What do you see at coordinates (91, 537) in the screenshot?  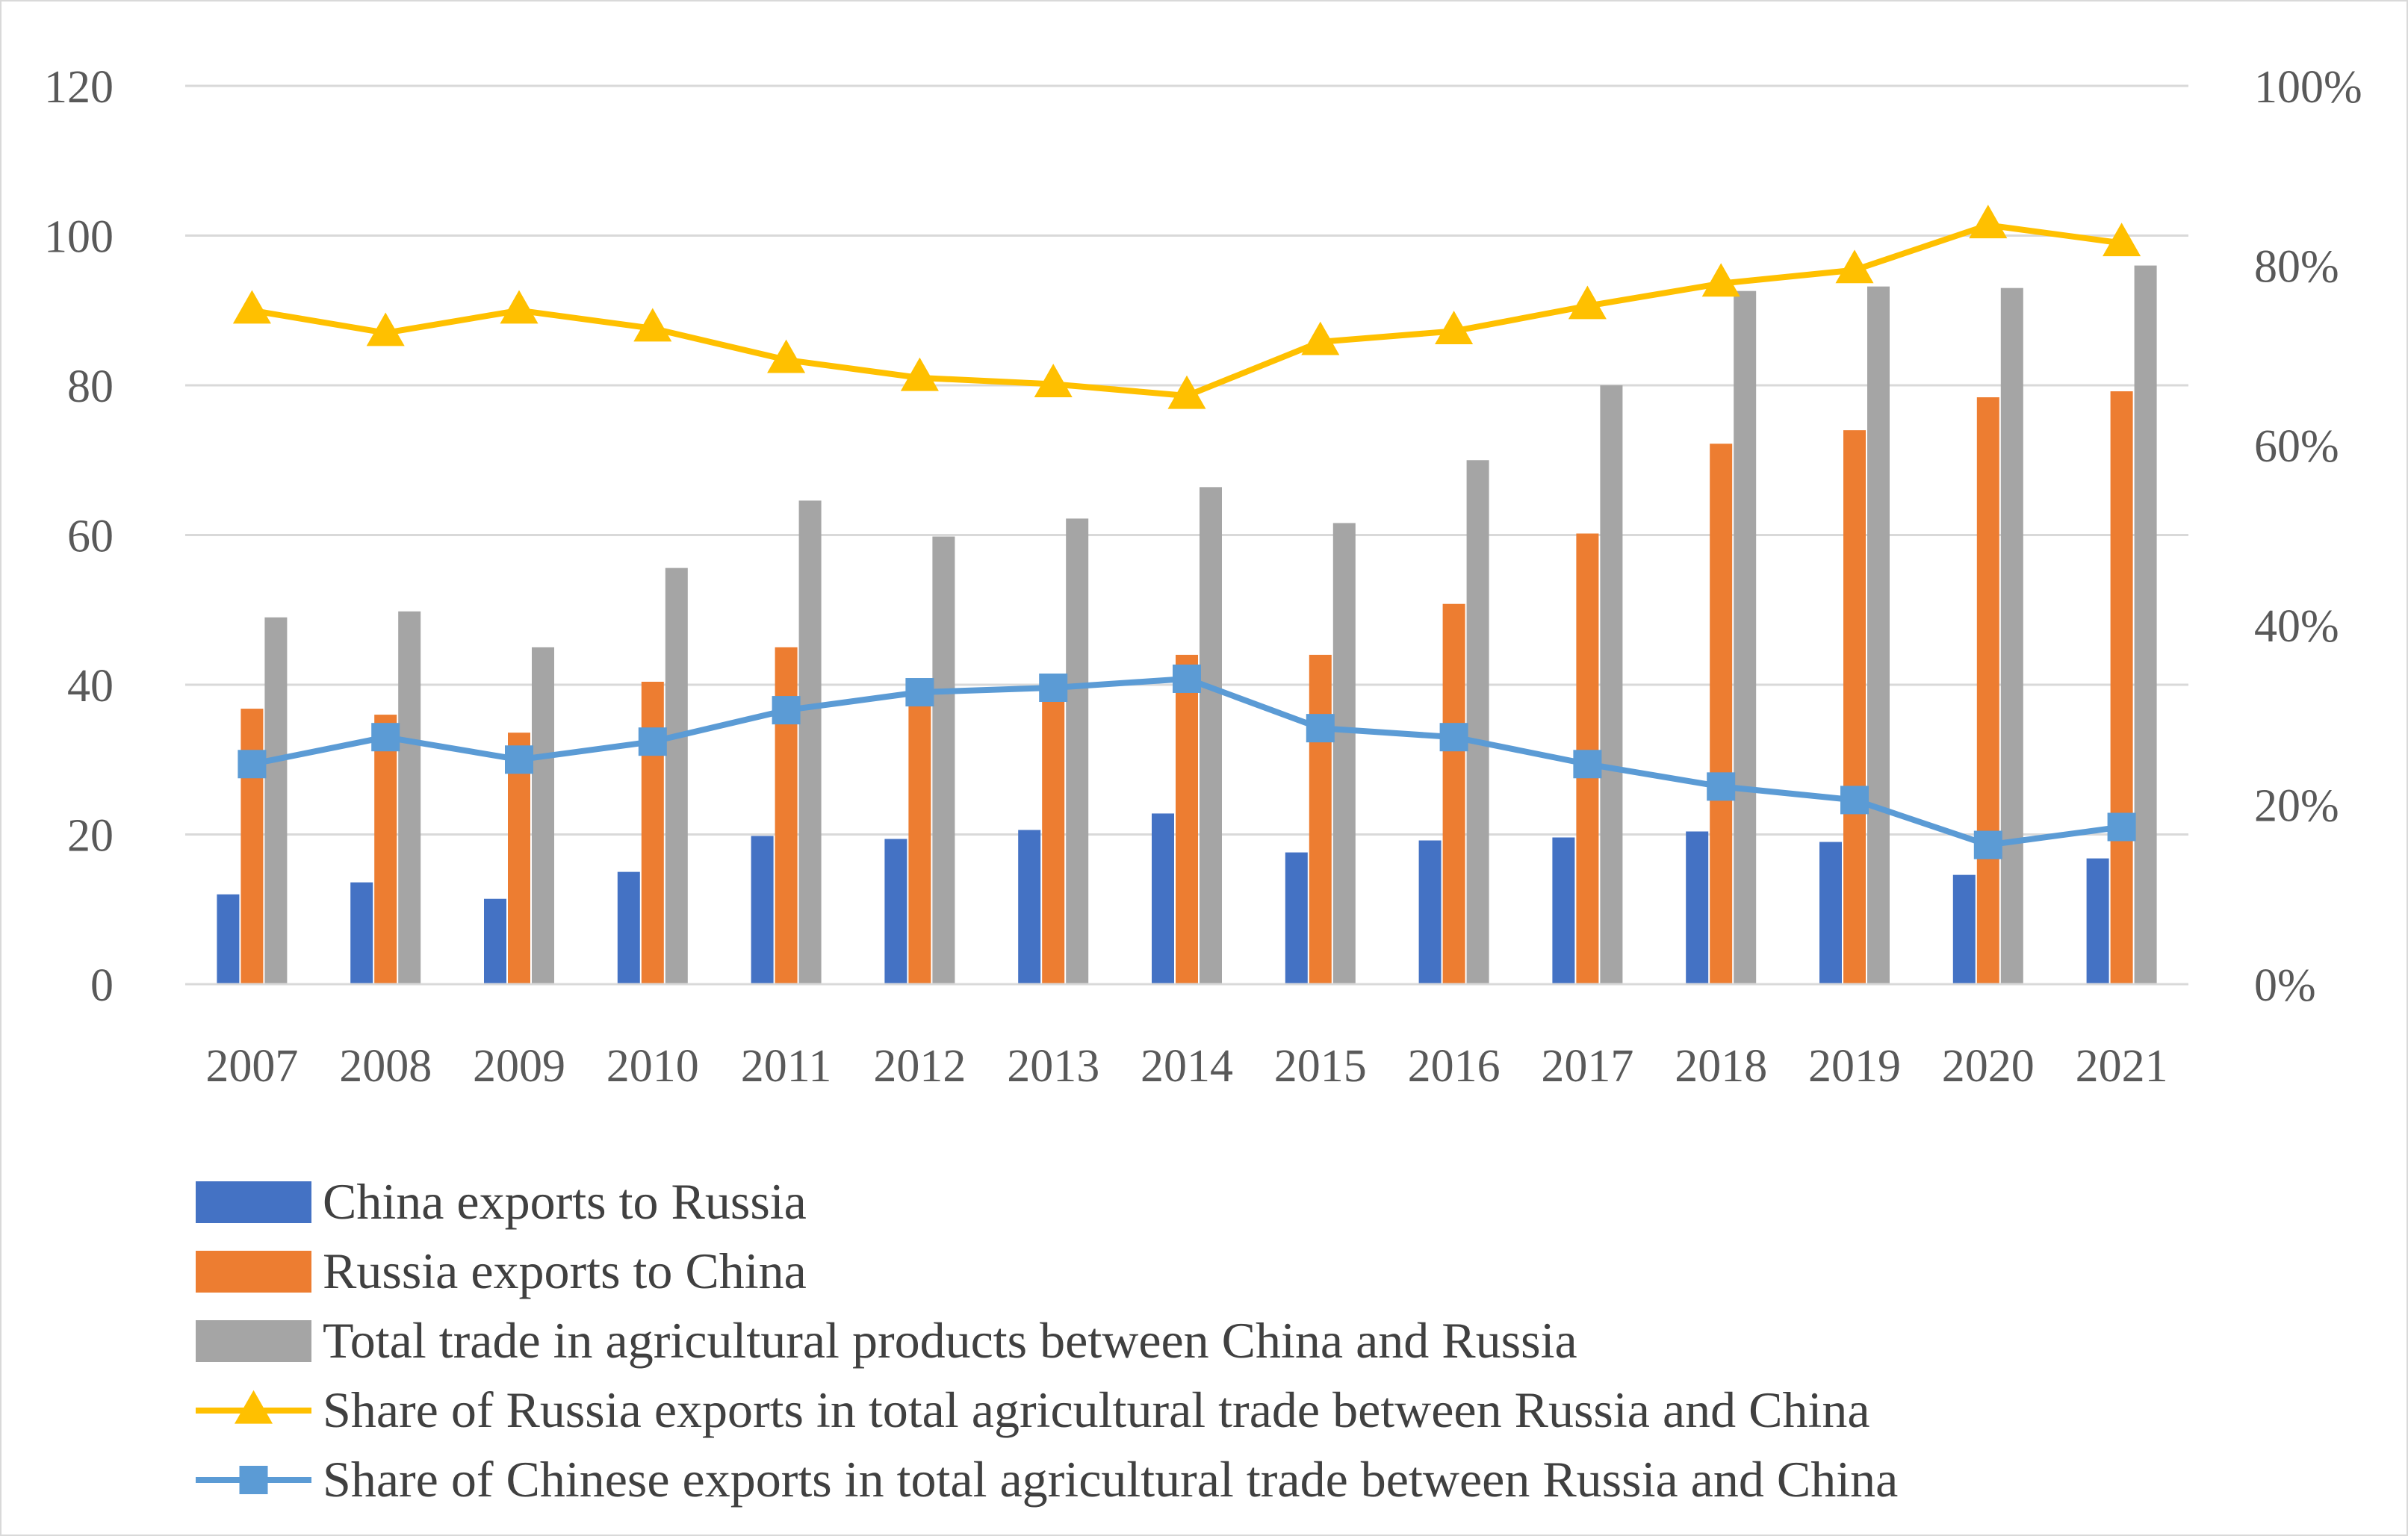 I see `left-tick-label: 60` at bounding box center [91, 537].